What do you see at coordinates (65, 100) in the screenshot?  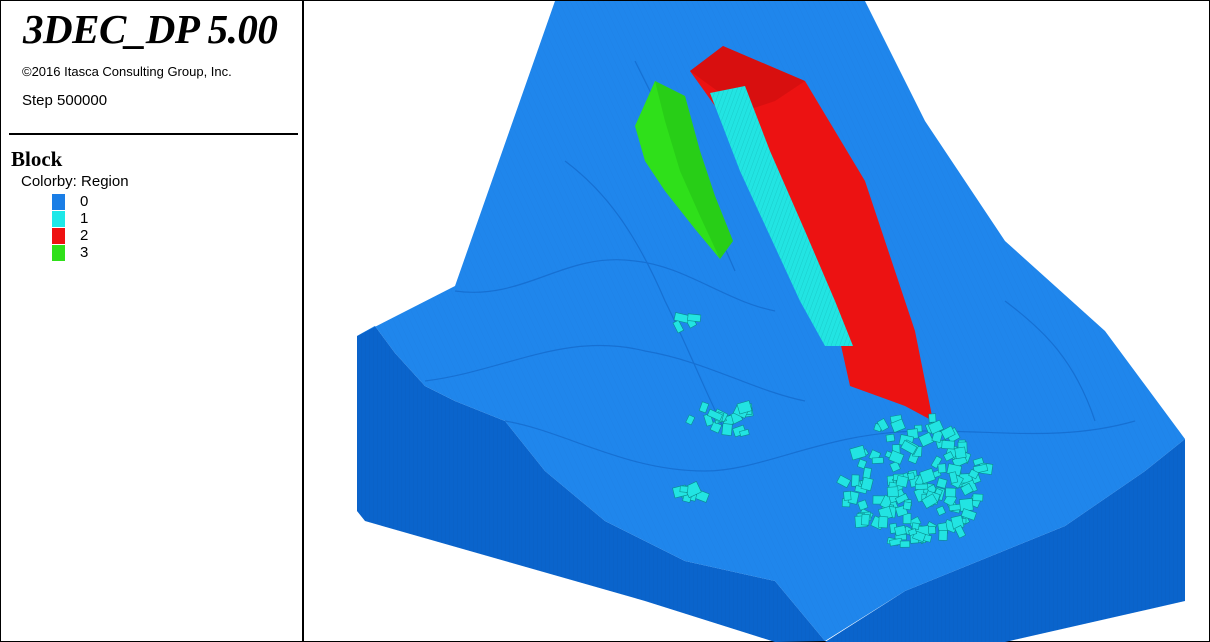 I see `step-counter: Step 500000` at bounding box center [65, 100].